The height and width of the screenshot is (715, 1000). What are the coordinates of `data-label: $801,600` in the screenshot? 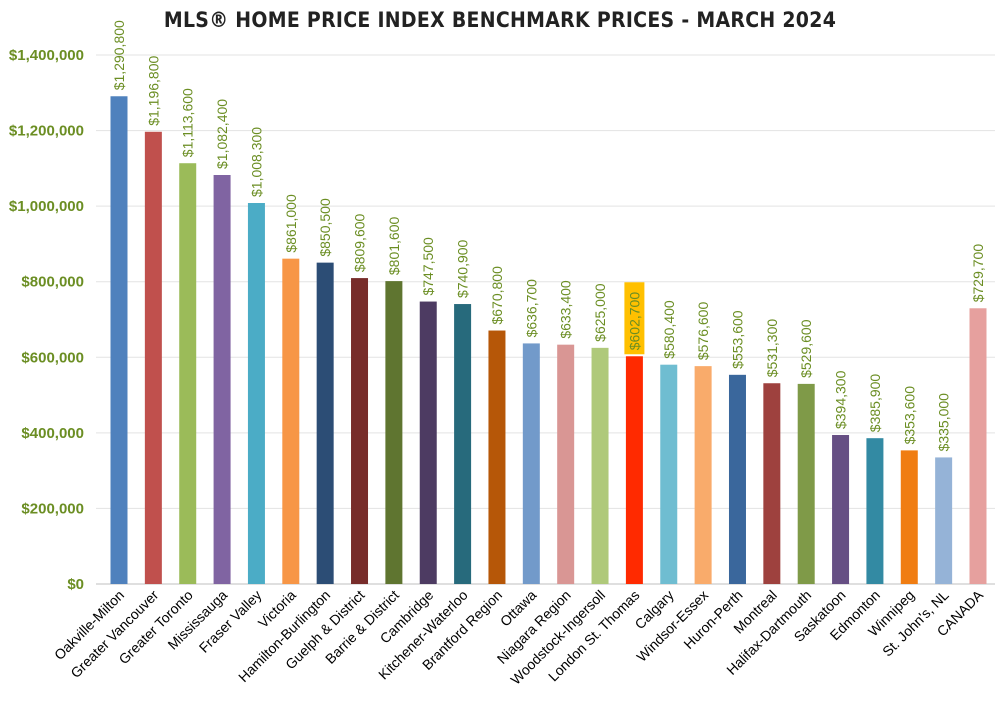 It's located at (394, 246).